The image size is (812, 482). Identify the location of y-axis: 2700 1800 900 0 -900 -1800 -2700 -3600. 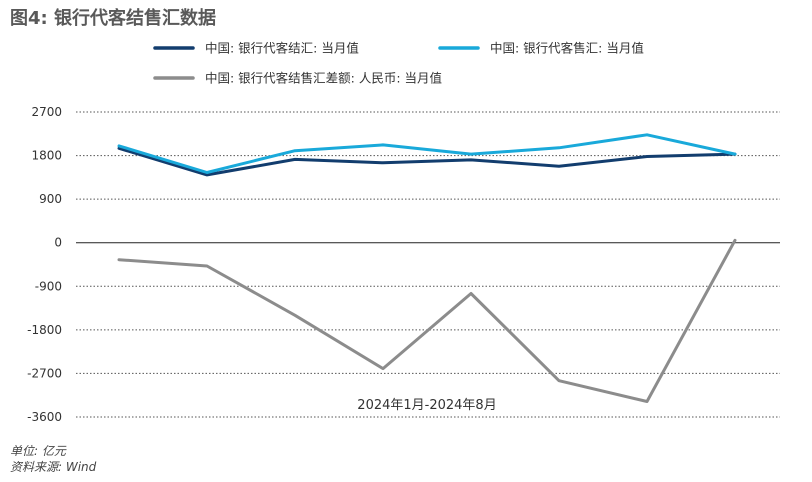
(44, 264).